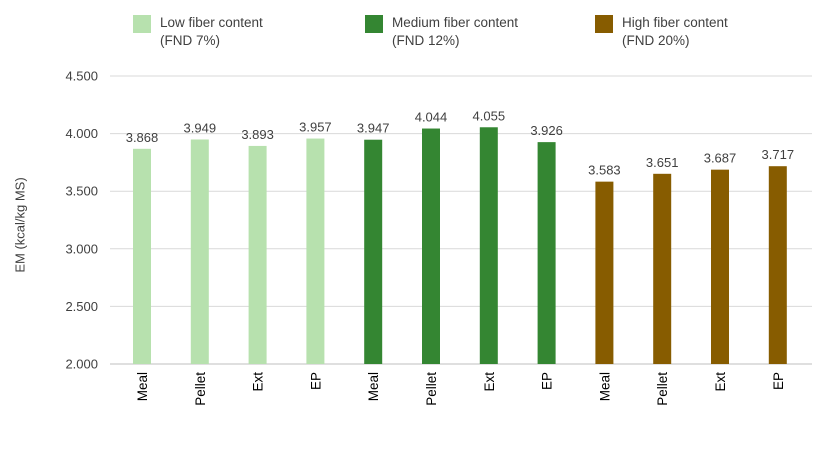  Describe the element at coordinates (211, 32) in the screenshot. I see `legend-label: Low fiber content (FND 7%)` at that location.